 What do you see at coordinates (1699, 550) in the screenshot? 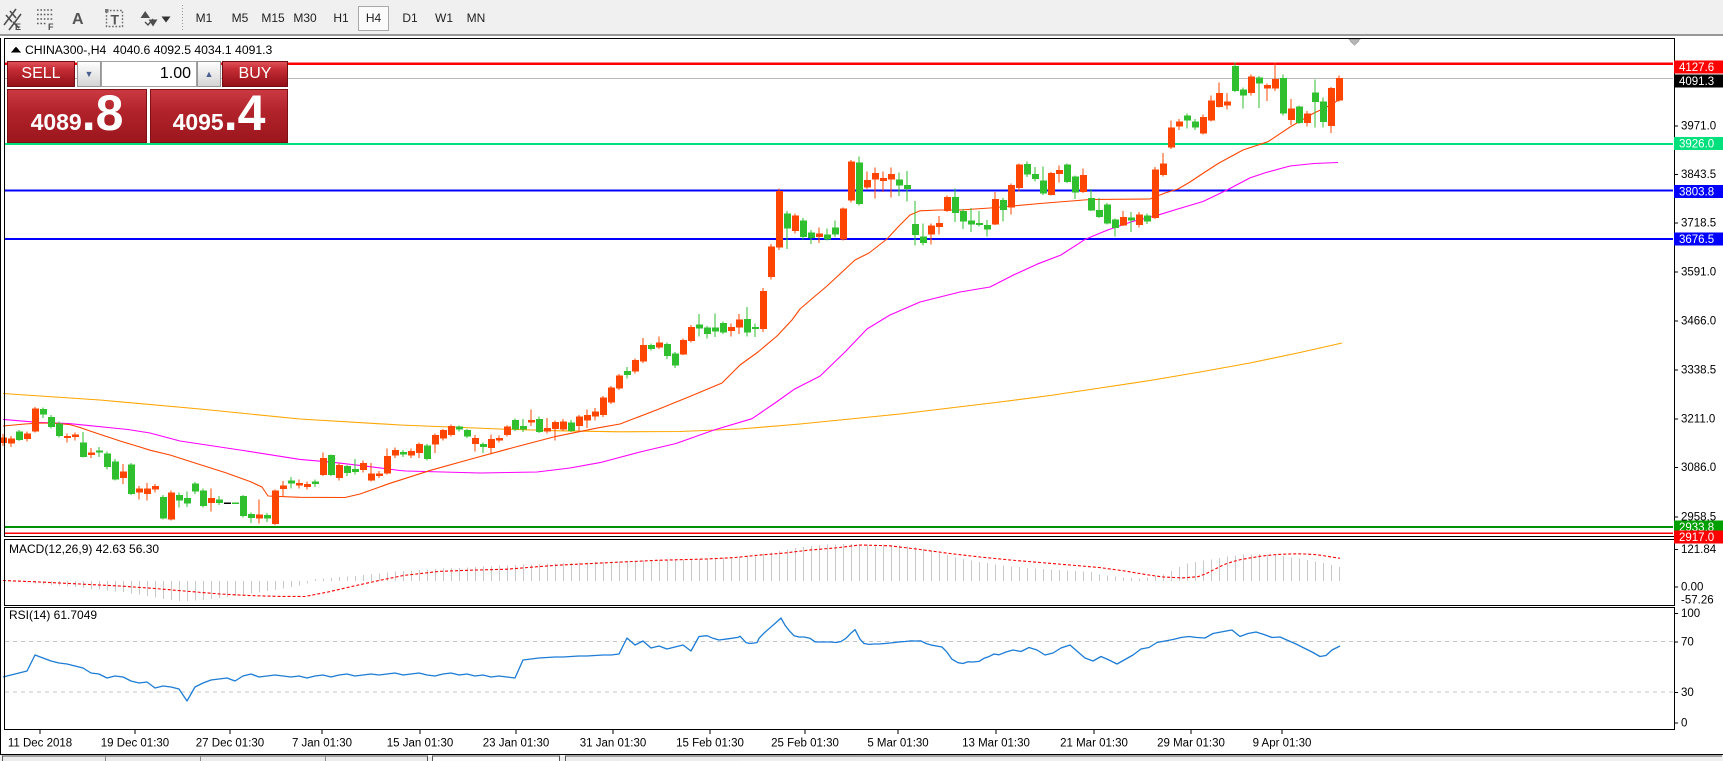
I see `svg-text: 121.84` at bounding box center [1699, 550].